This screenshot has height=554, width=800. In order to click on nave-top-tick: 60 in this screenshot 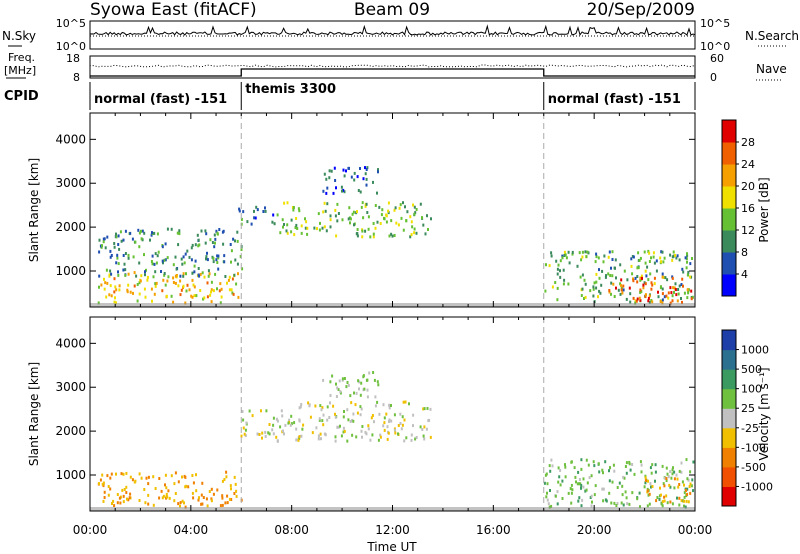, I will do `click(717, 58)`.